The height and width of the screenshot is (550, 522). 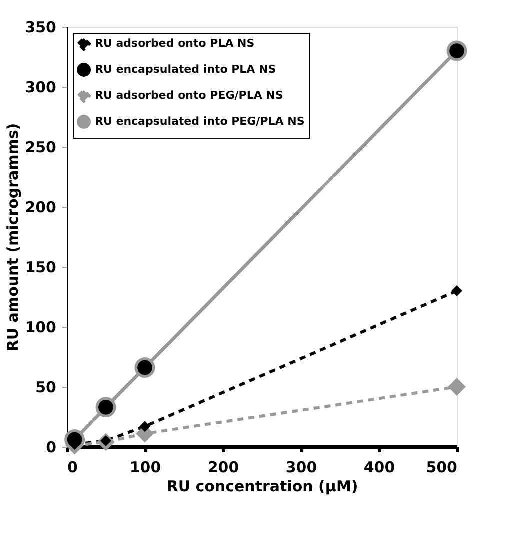 What do you see at coordinates (13, 237) in the screenshot?
I see `y-axis-title: RU amount (microgramms)` at bounding box center [13, 237].